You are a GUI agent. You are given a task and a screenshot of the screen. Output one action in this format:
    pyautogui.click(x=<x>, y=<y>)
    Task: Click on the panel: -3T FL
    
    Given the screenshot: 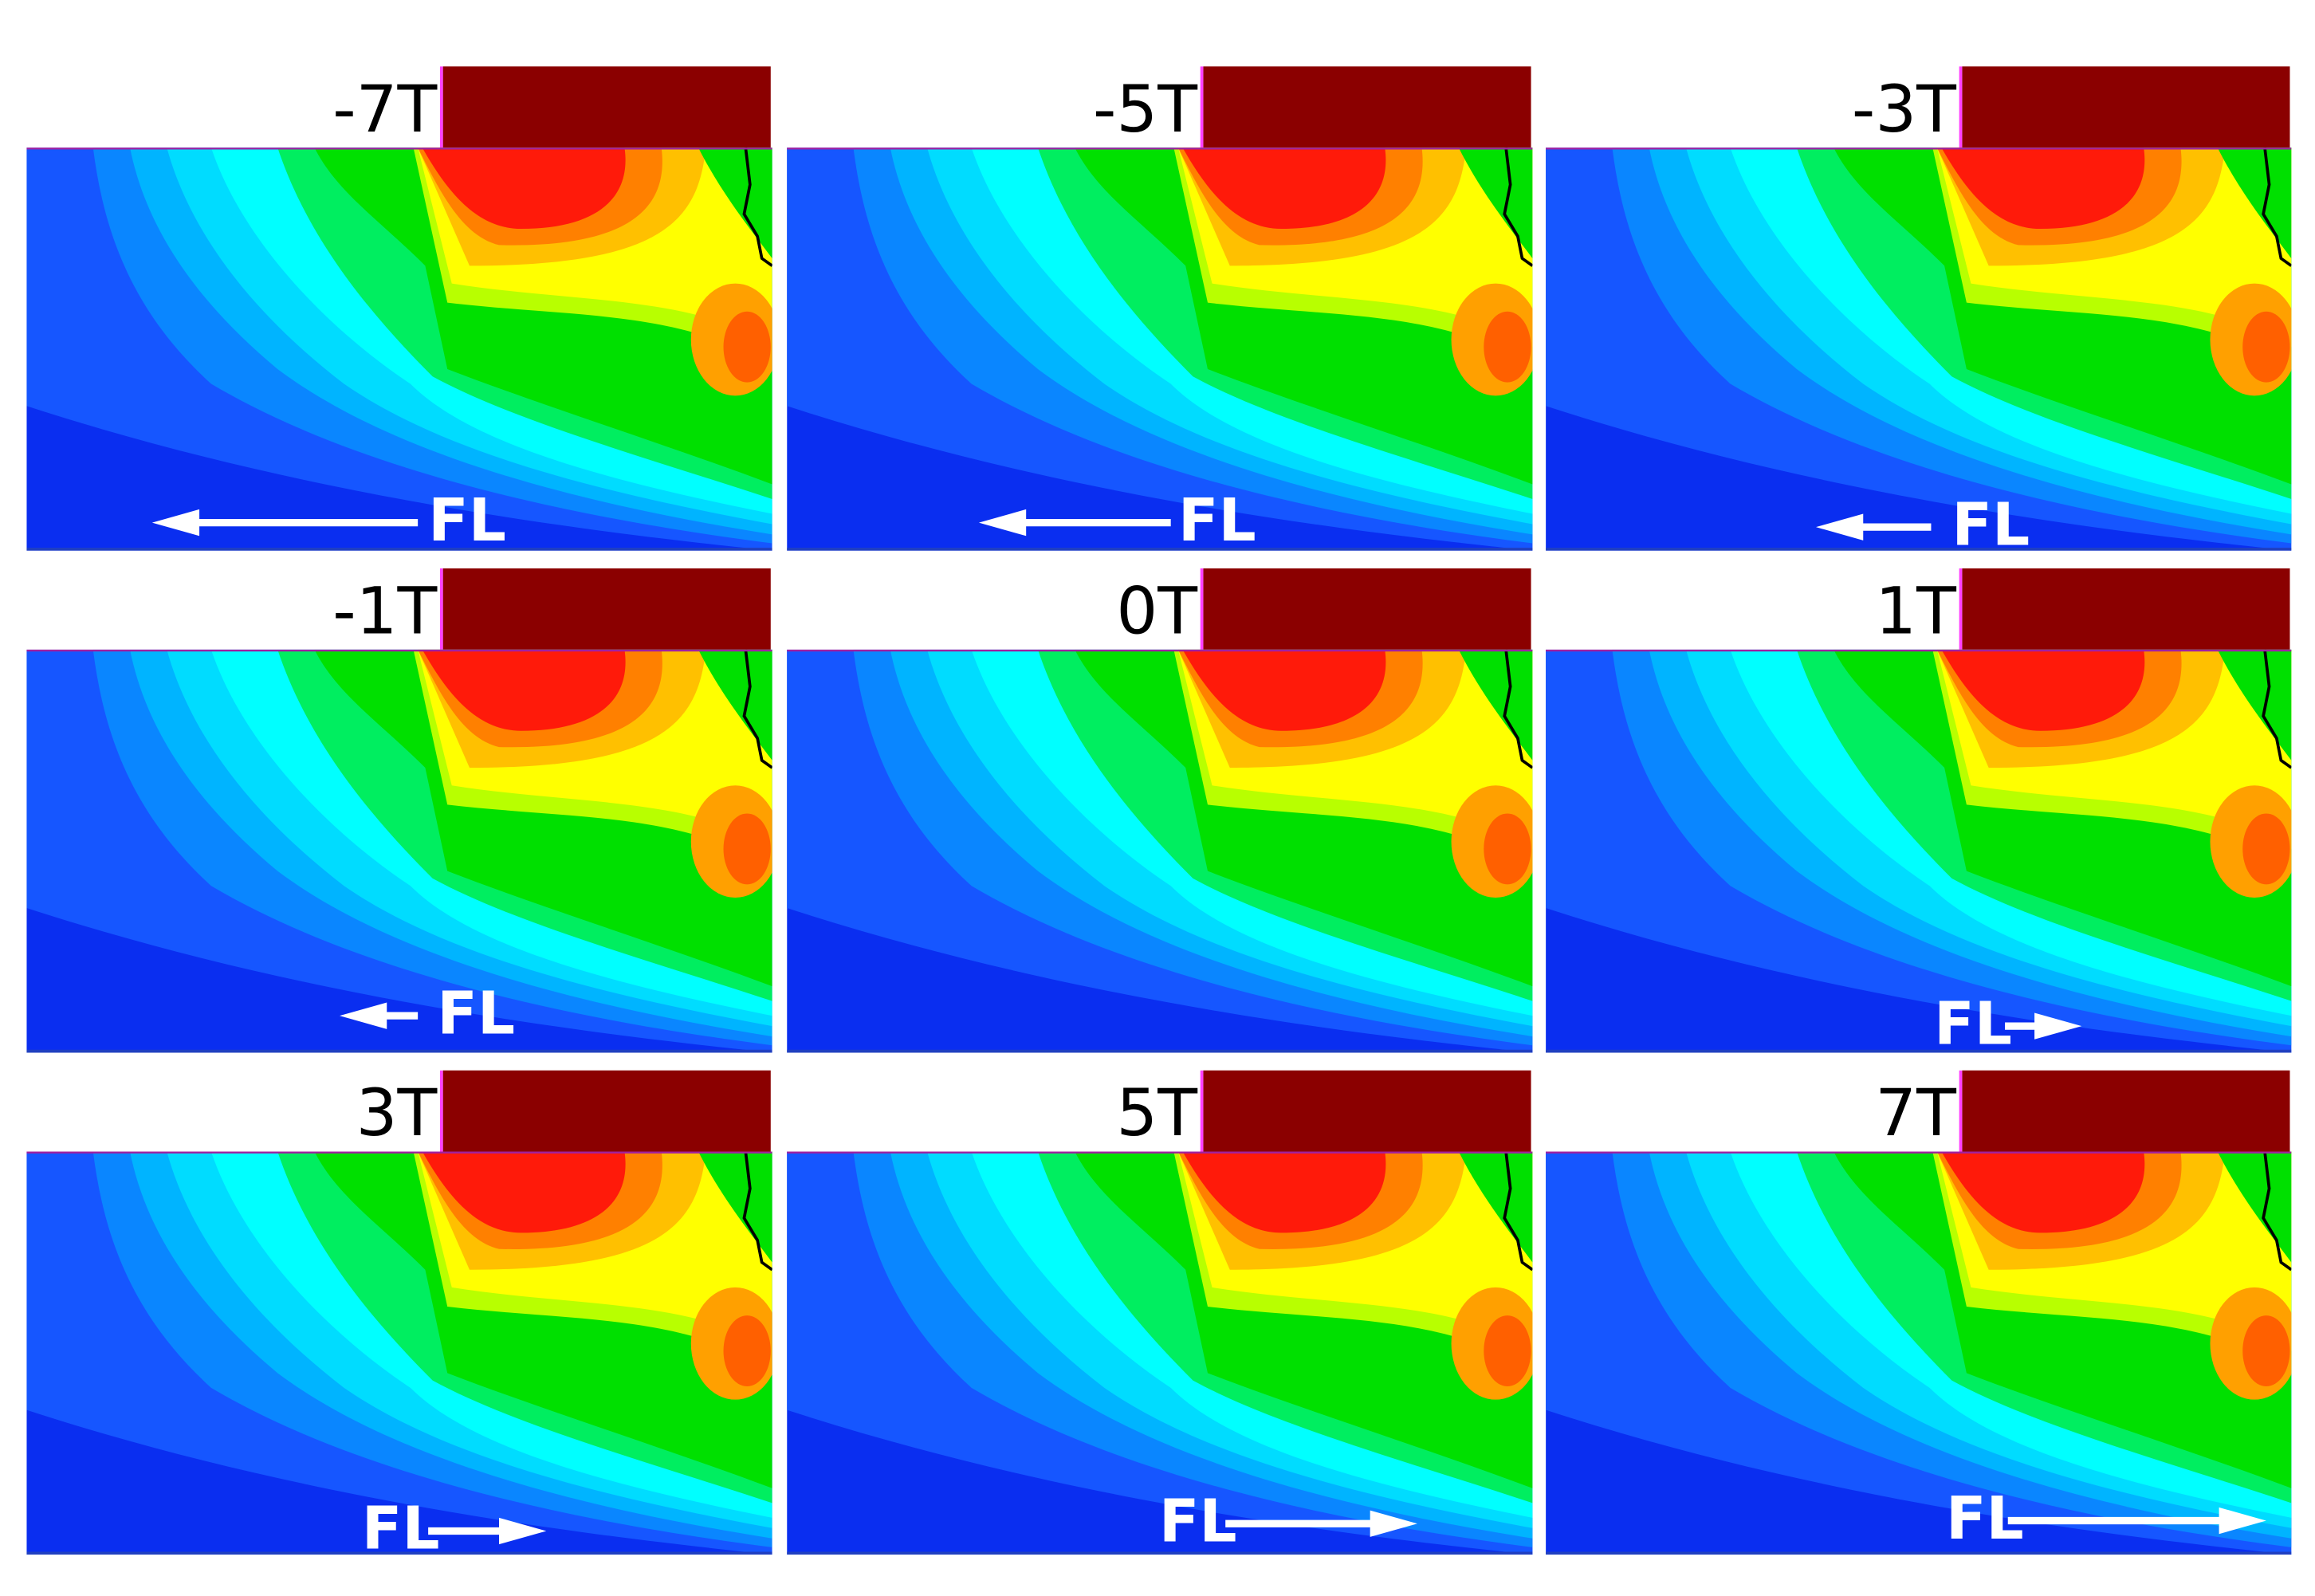 What is the action you would take?
    pyautogui.click(x=1923, y=312)
    